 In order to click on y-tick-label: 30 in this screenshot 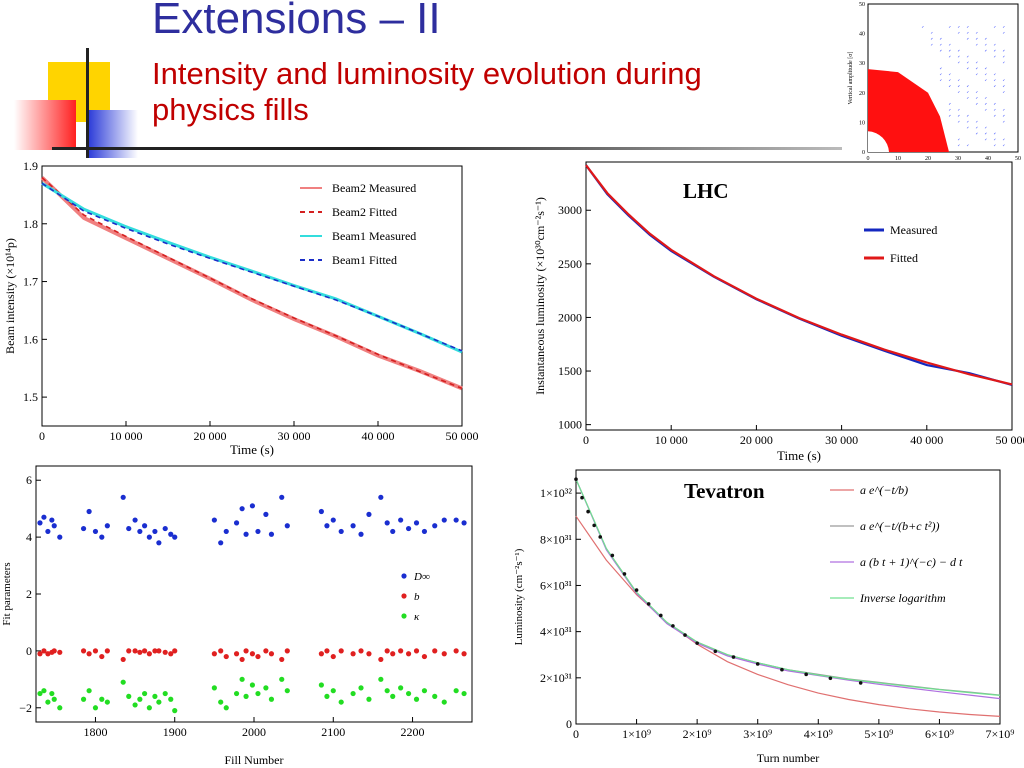, I will do `click(862, 64)`.